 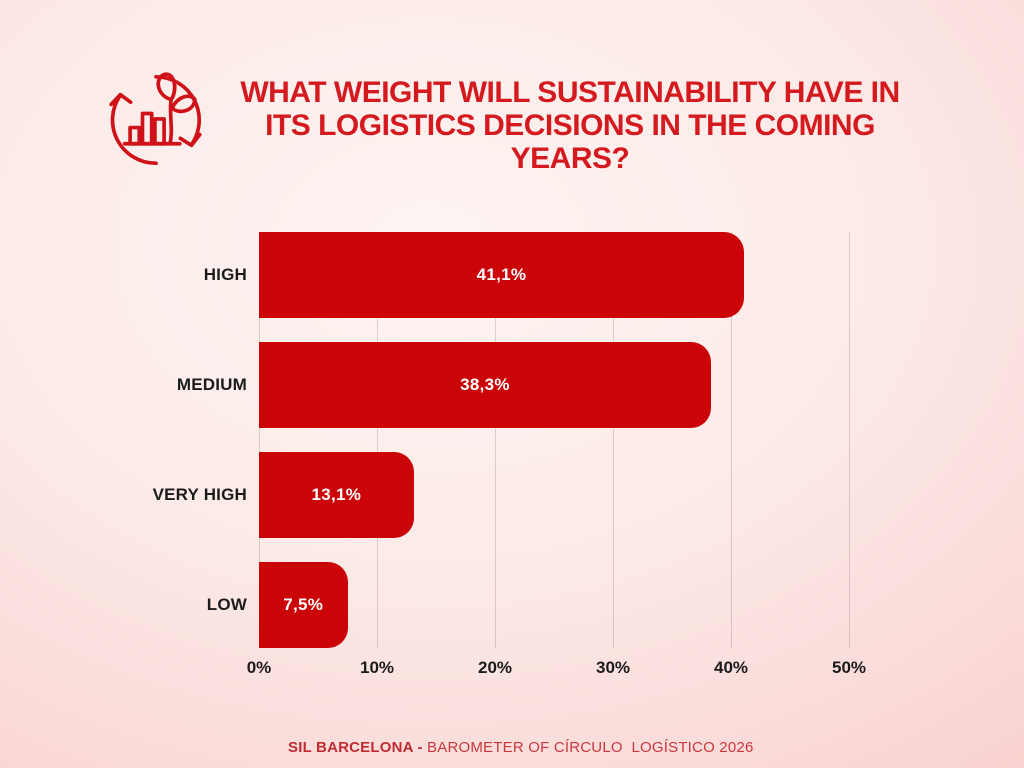 What do you see at coordinates (225, 274) in the screenshot?
I see `category-label-high: HIGH` at bounding box center [225, 274].